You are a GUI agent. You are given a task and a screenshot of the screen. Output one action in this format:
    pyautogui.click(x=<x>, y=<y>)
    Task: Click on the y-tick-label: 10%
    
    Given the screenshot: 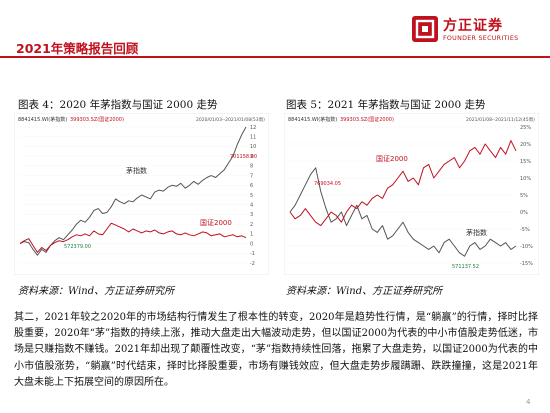 What is the action you would take?
    pyautogui.click(x=525, y=179)
    